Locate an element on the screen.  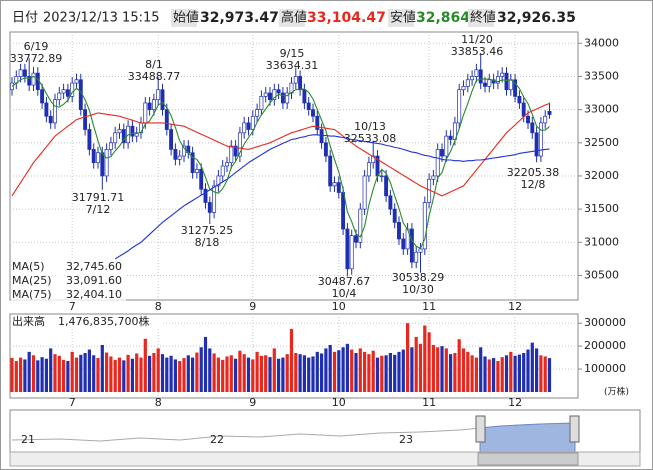
x-tick-label: 10 is located at coordinates (339, 402).